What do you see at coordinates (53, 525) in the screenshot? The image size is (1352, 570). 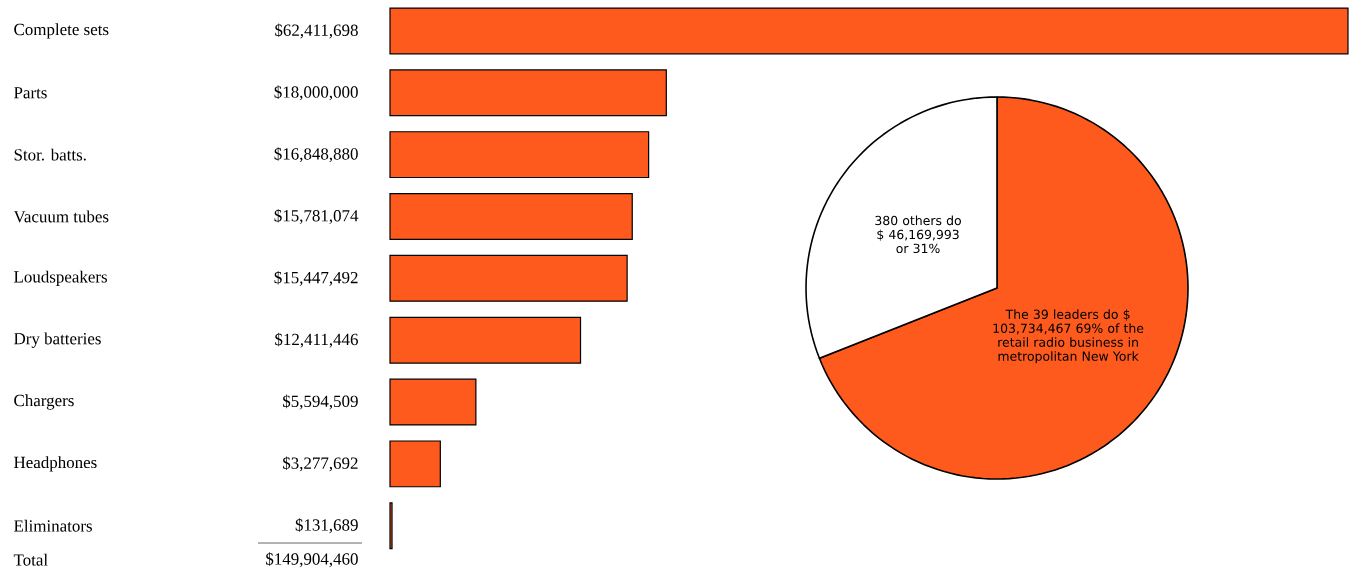 I see `y-tick-label: Eliminators` at bounding box center [53, 525].